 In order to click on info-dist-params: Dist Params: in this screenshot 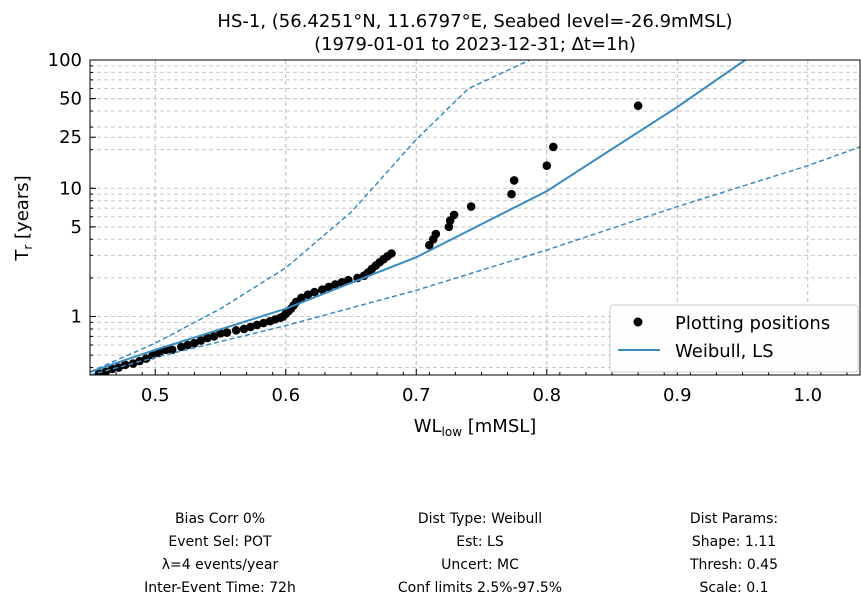, I will do `click(734, 519)`.